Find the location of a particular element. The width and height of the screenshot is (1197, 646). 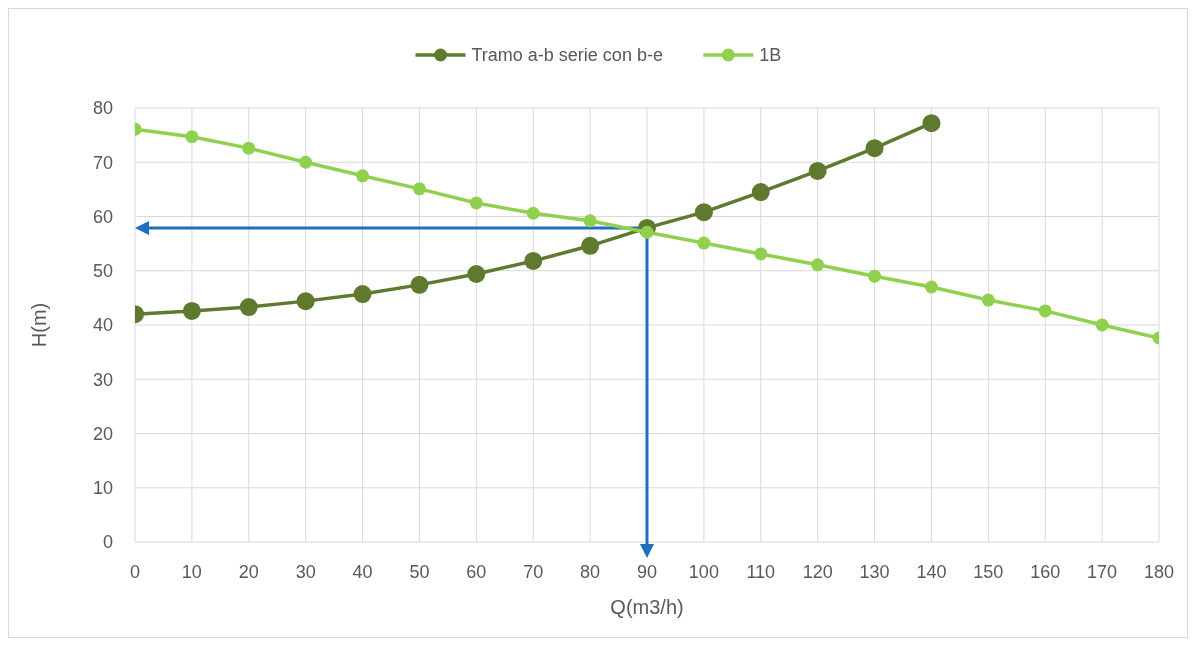

x-axis-title: Q(m3/h) is located at coordinates (647, 607).